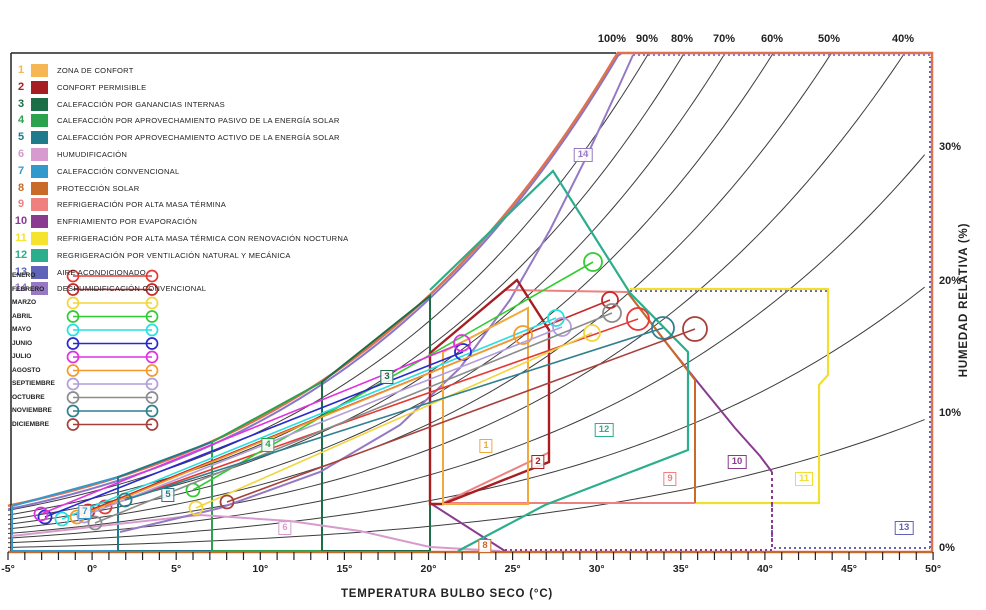  Describe the element at coordinates (32, 410) in the screenshot. I see `month-label-NOVIEMBRE: NOVIEMBRE` at that location.